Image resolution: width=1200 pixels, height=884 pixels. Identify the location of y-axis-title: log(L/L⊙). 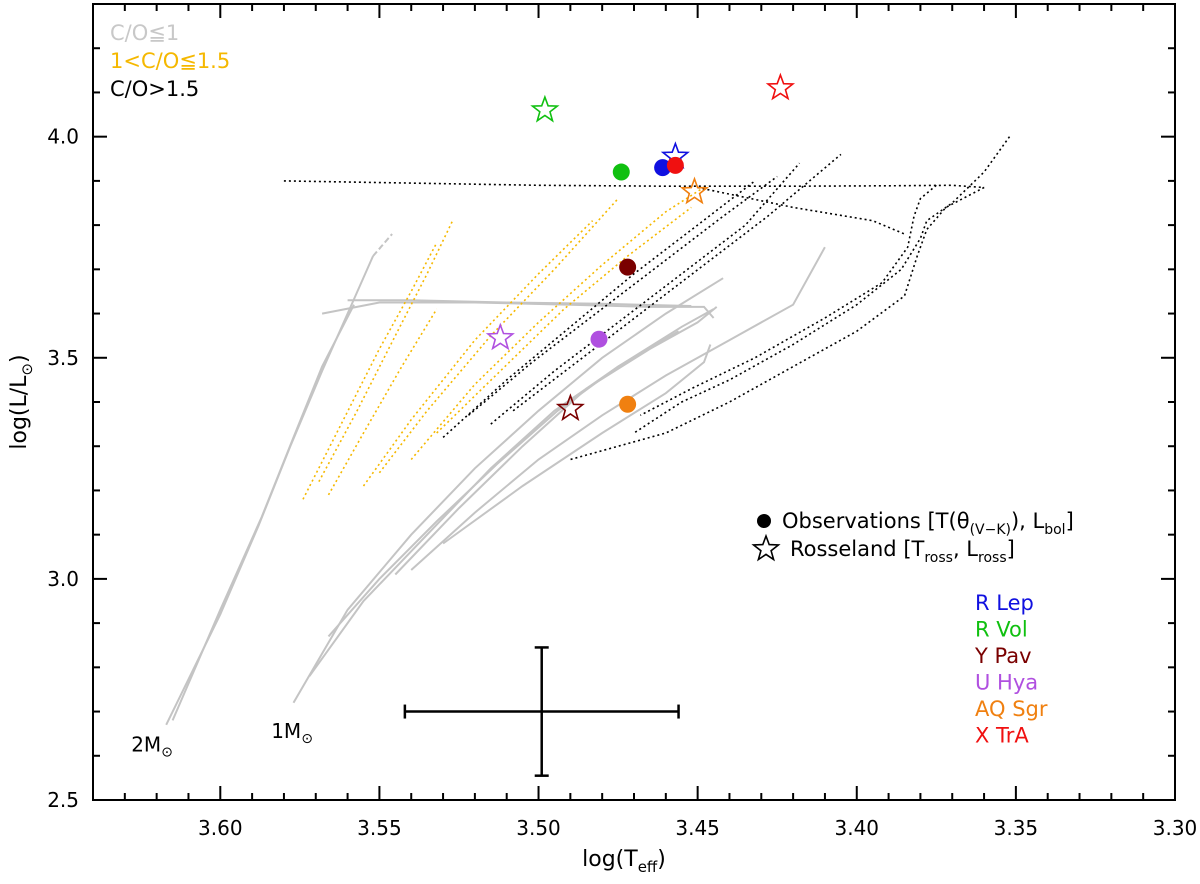
(21, 401).